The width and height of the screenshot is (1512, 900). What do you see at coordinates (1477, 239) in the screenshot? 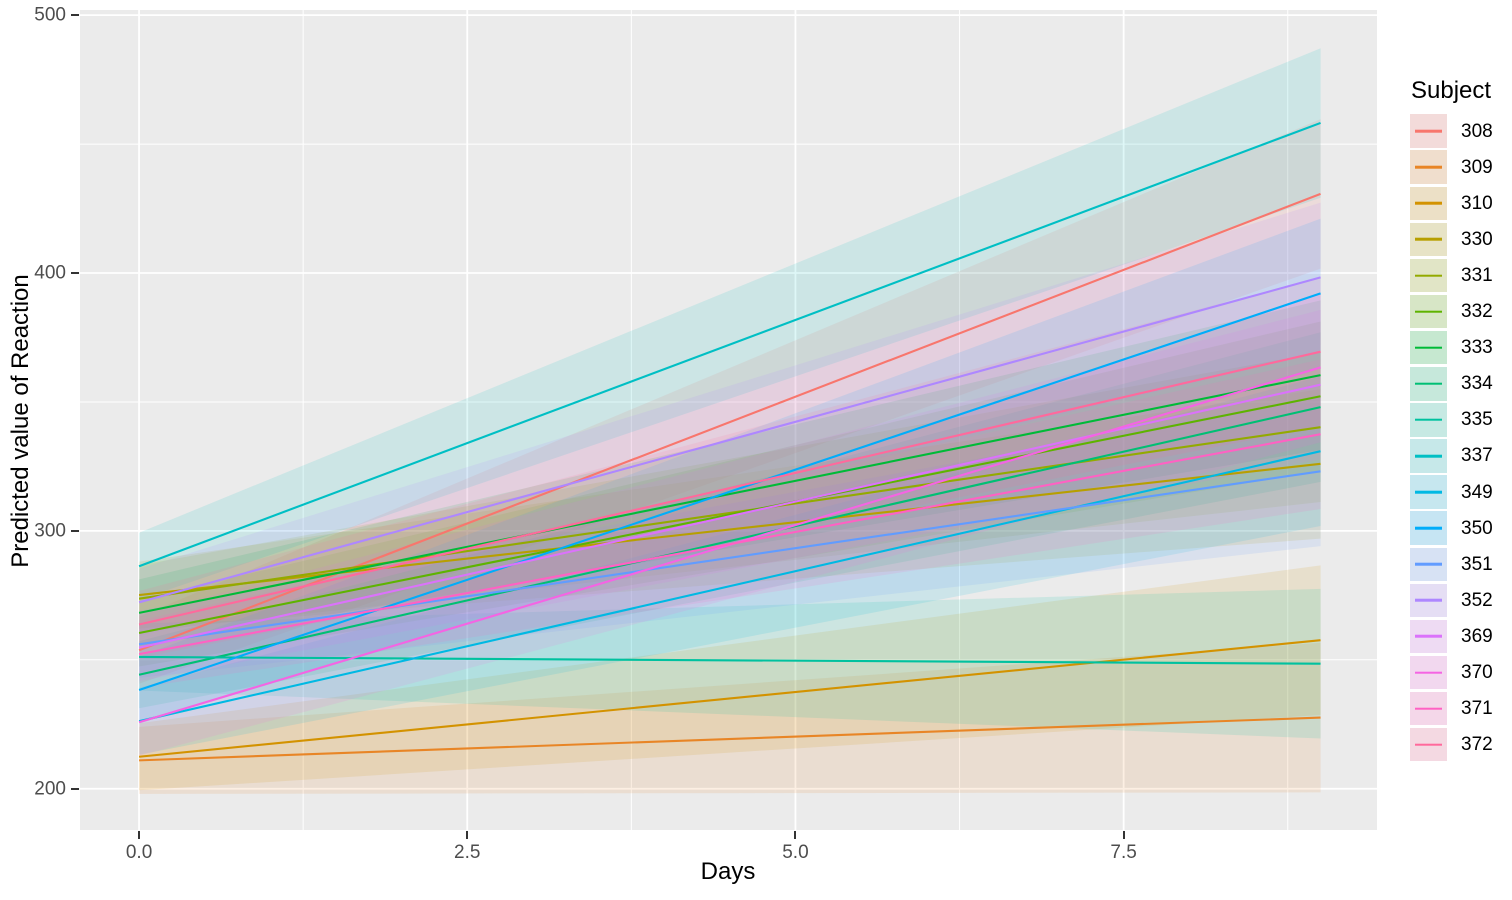
I see `legend-label-330: 330` at bounding box center [1477, 239].